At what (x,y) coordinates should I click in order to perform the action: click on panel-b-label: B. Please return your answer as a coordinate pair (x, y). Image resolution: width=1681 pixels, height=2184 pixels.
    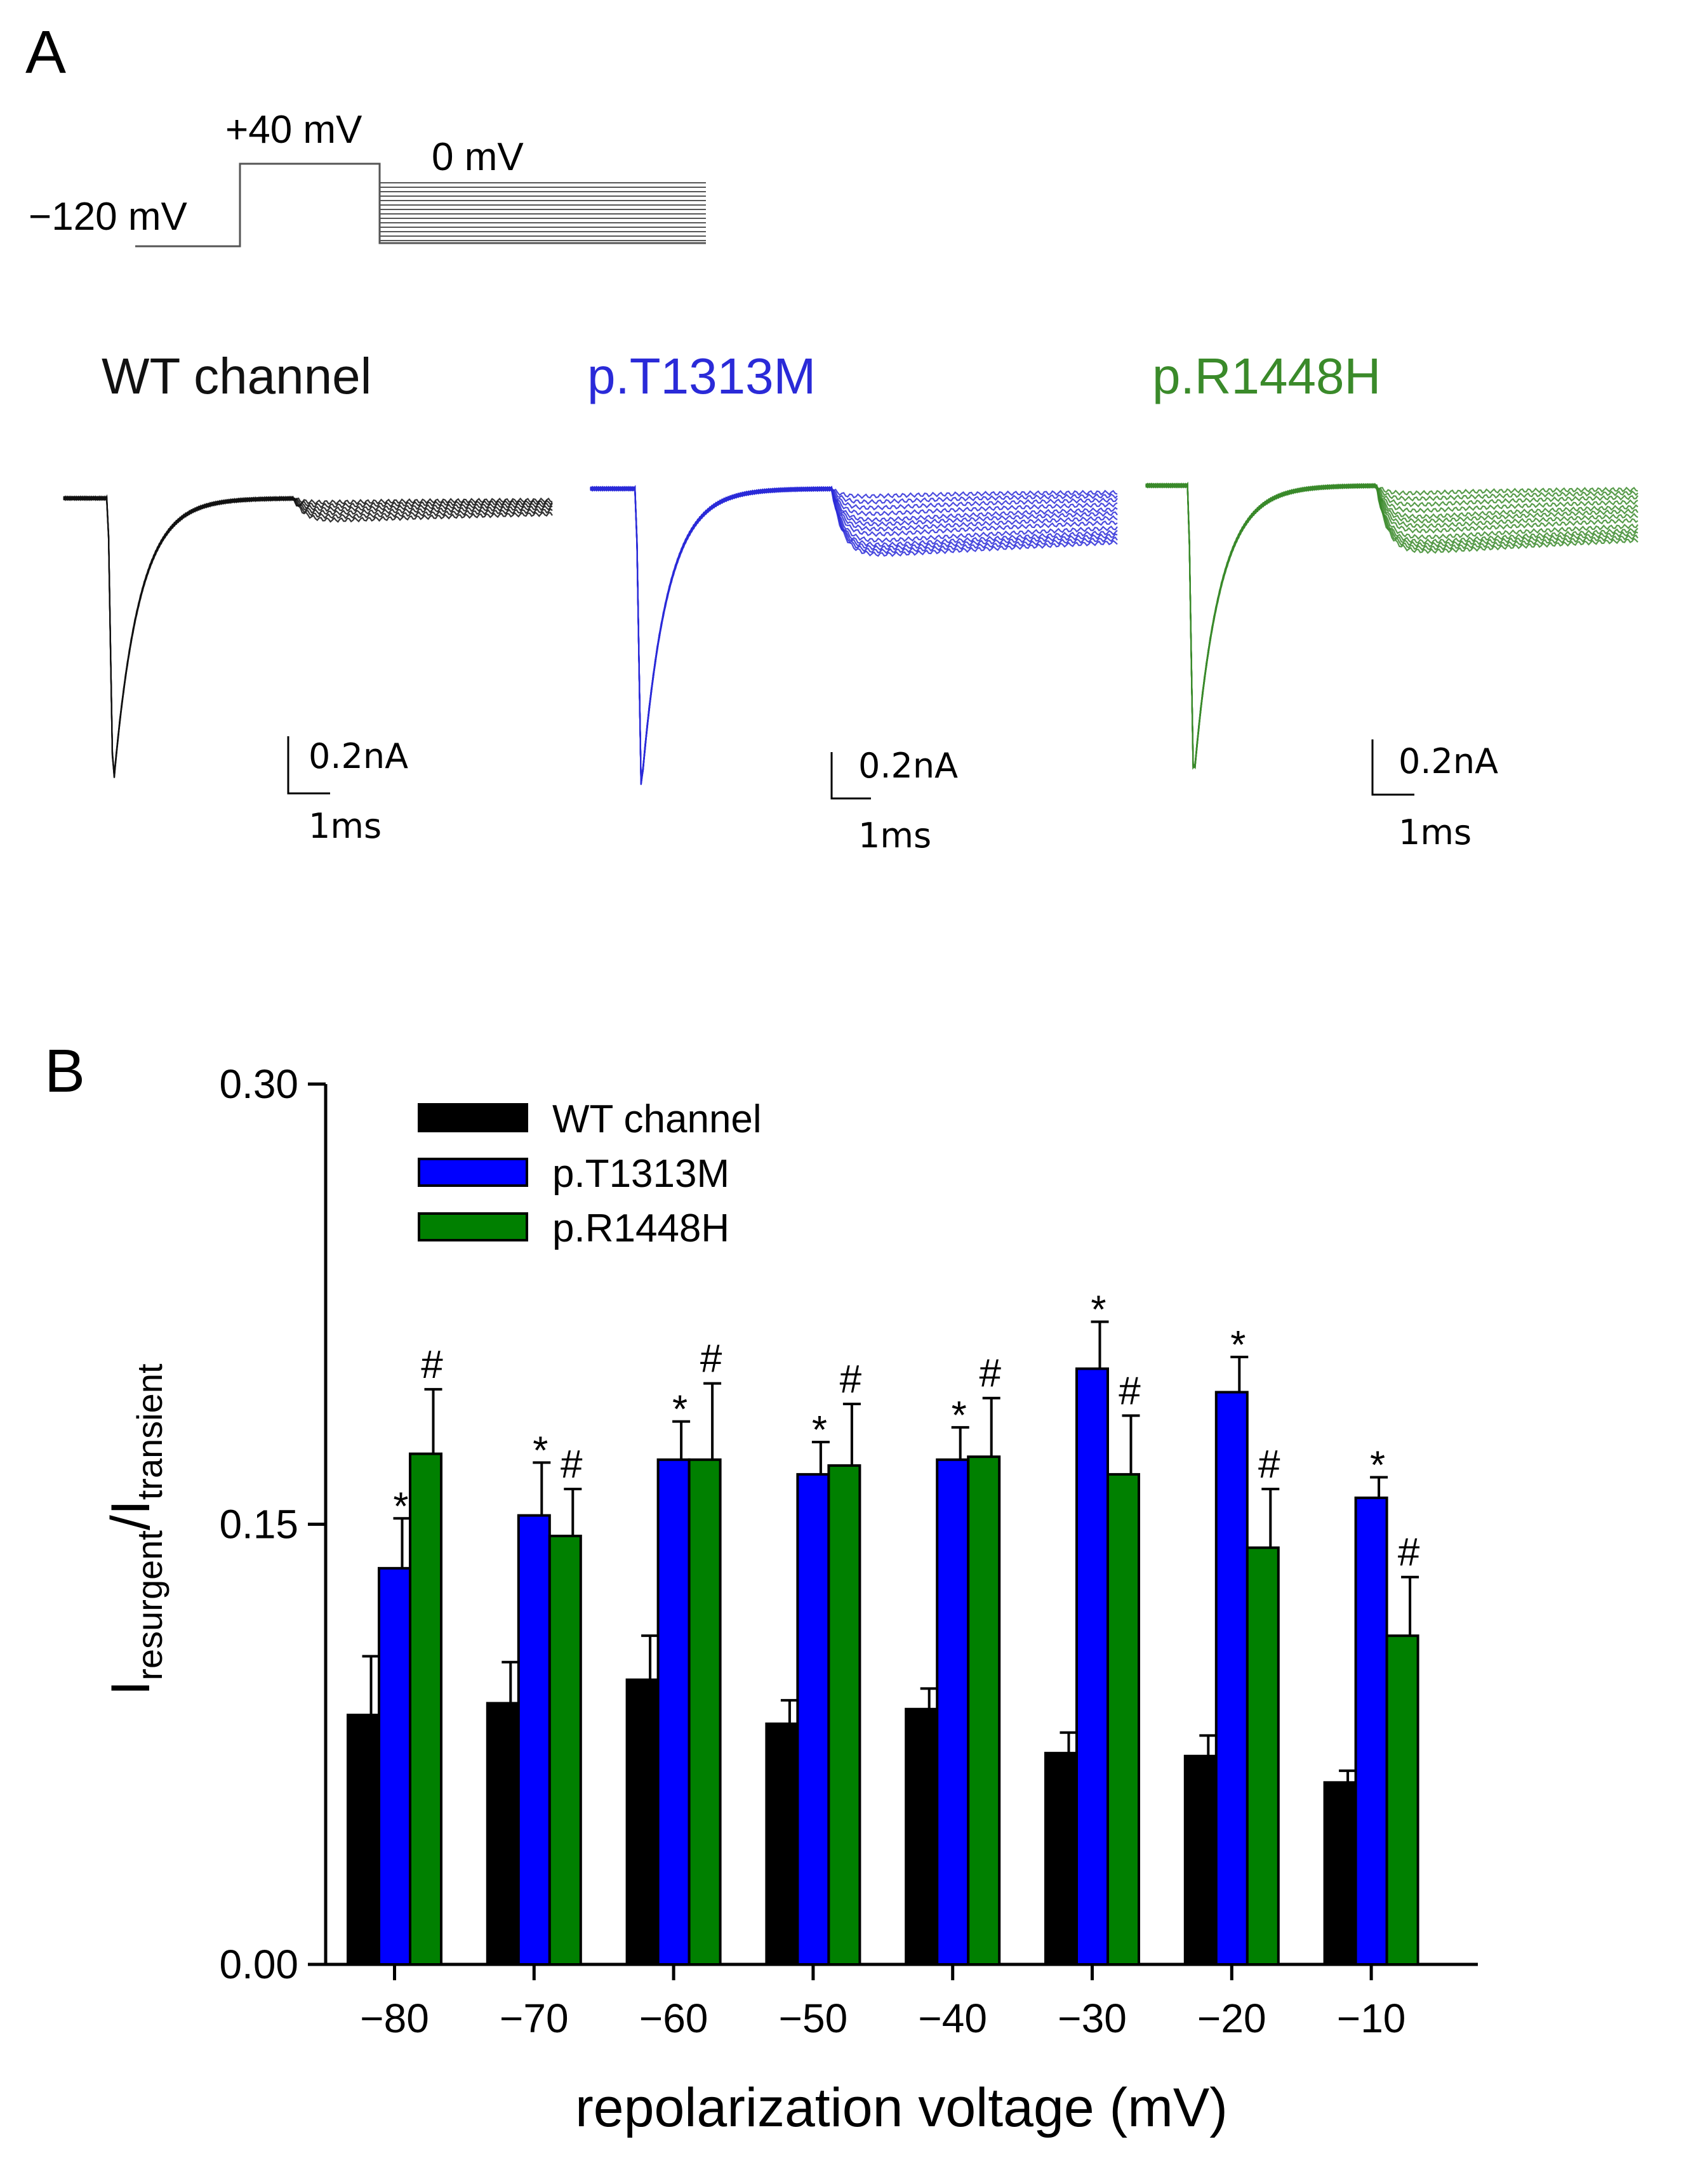
    Looking at the image, I should click on (64, 1071).